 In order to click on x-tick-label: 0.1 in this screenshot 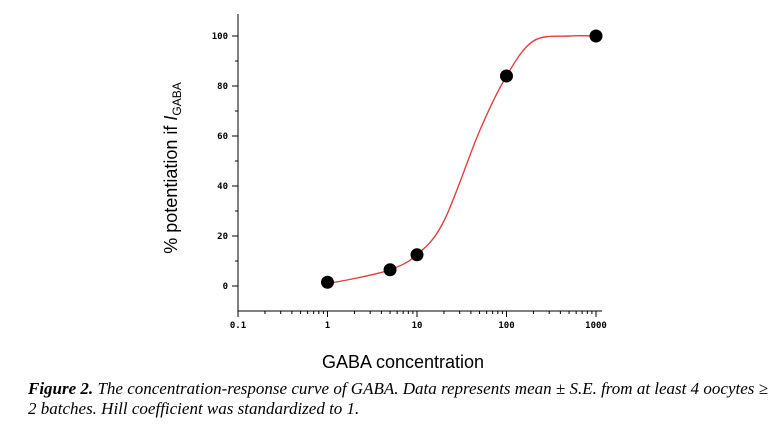, I will do `click(238, 326)`.